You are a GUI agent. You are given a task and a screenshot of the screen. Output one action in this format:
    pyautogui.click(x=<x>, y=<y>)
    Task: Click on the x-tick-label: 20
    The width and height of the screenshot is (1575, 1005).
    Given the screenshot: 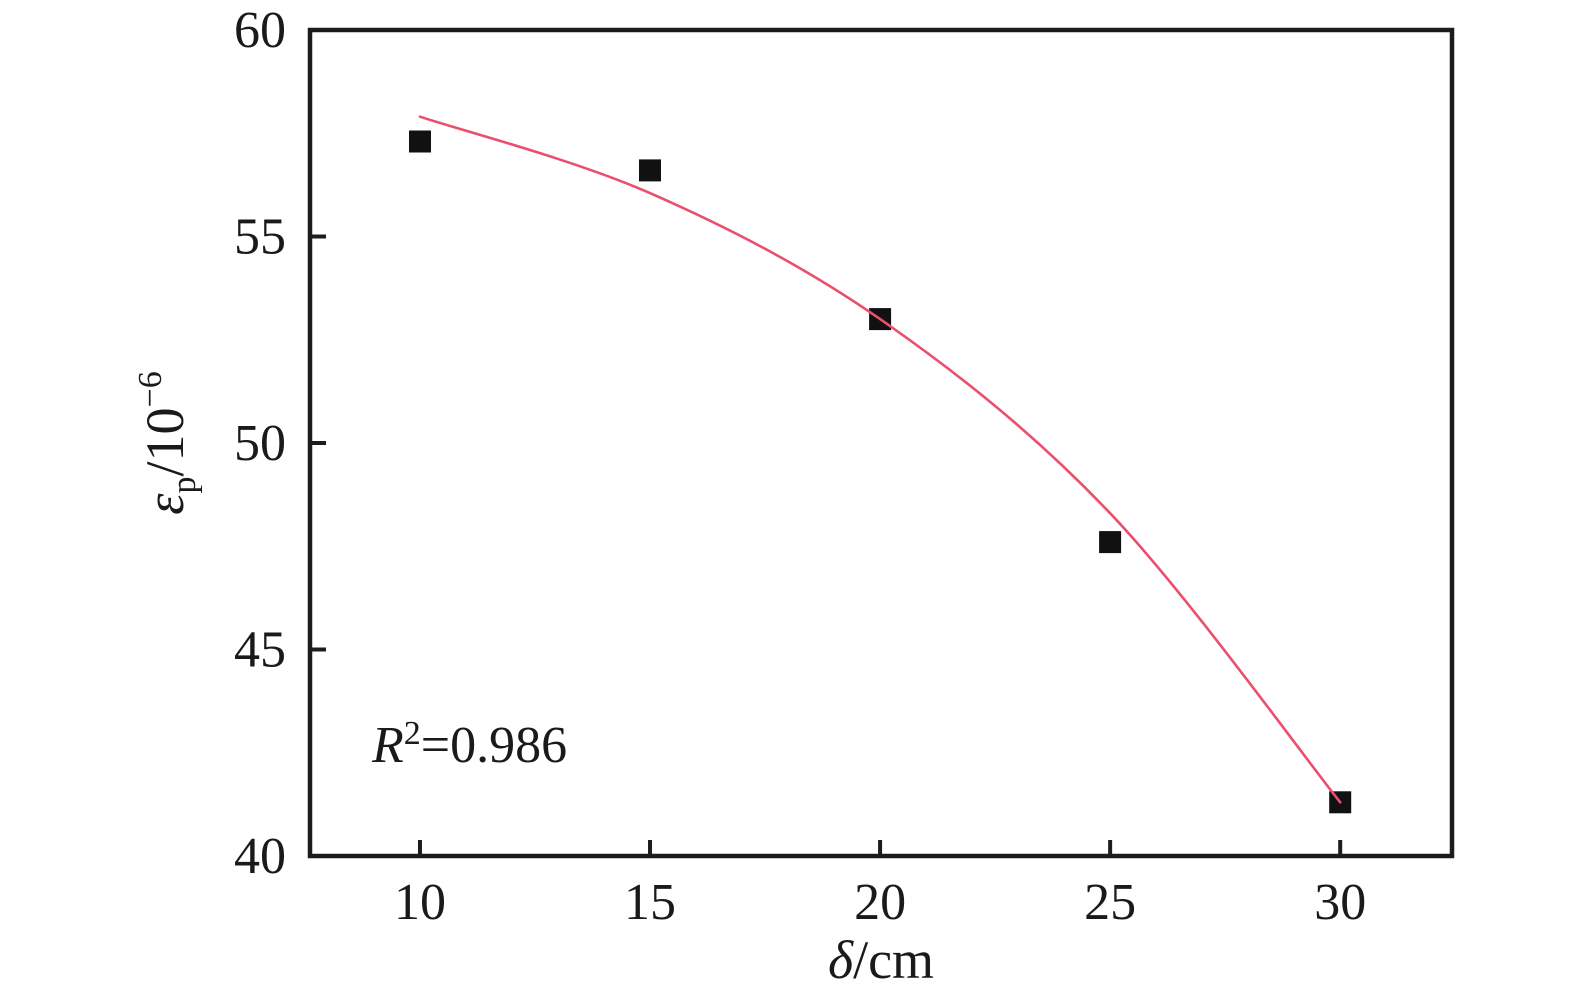 What is the action you would take?
    pyautogui.click(x=880, y=902)
    